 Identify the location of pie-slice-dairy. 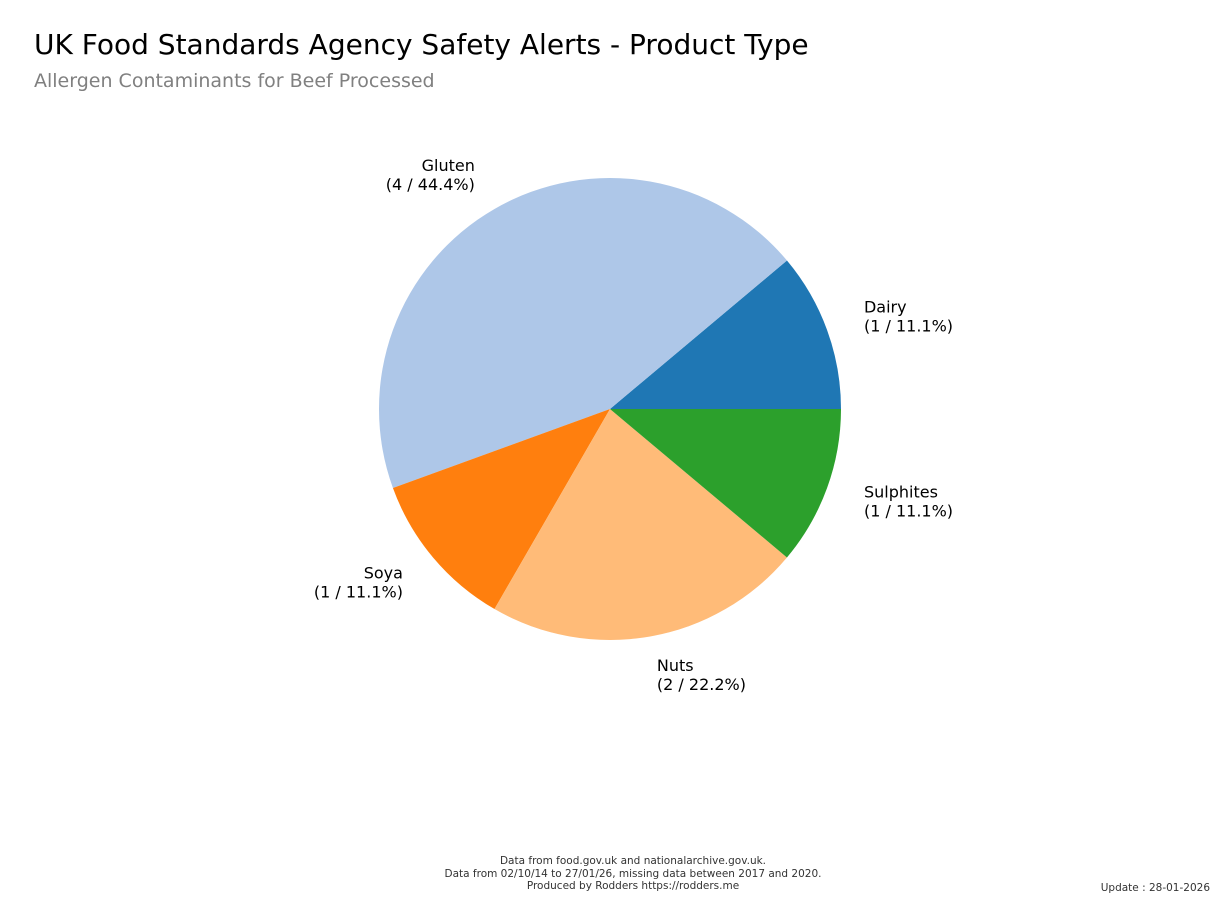
(725, 334).